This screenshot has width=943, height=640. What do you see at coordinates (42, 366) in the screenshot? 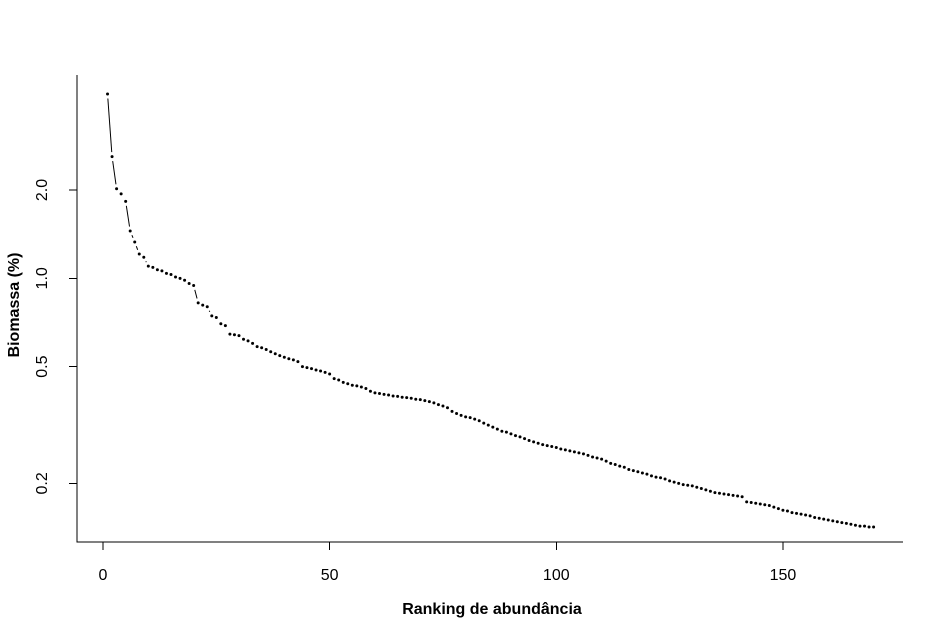
I see `y-tick-label: 0.5` at bounding box center [42, 366].